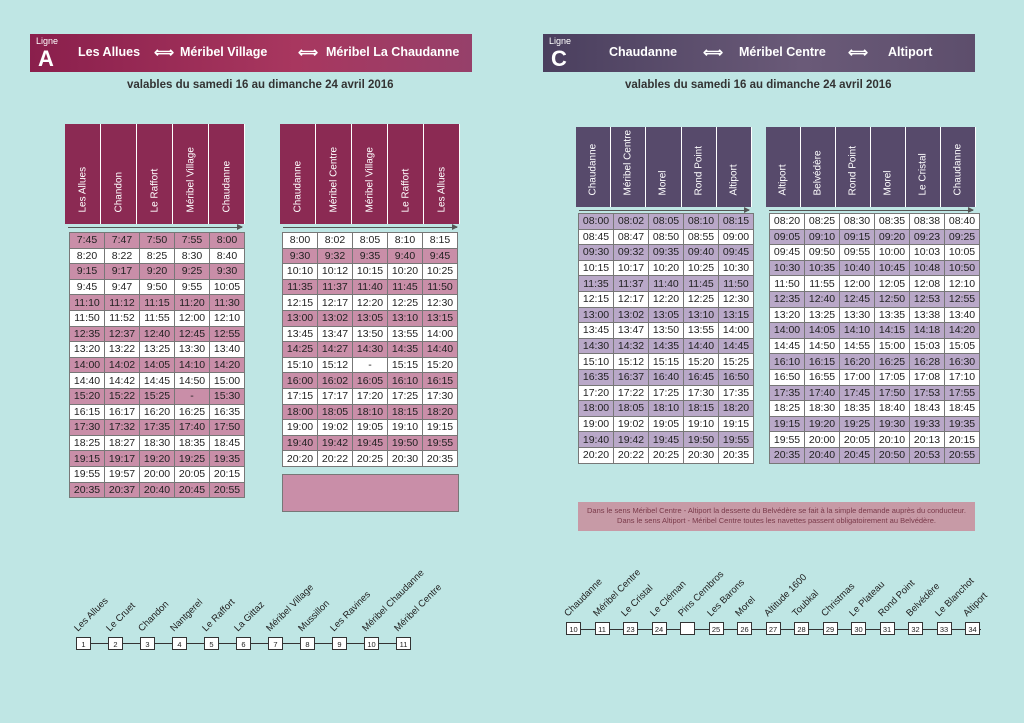 This screenshot has height=723, width=1024. What do you see at coordinates (192, 256) in the screenshot?
I see `time-cell: 8:30` at bounding box center [192, 256].